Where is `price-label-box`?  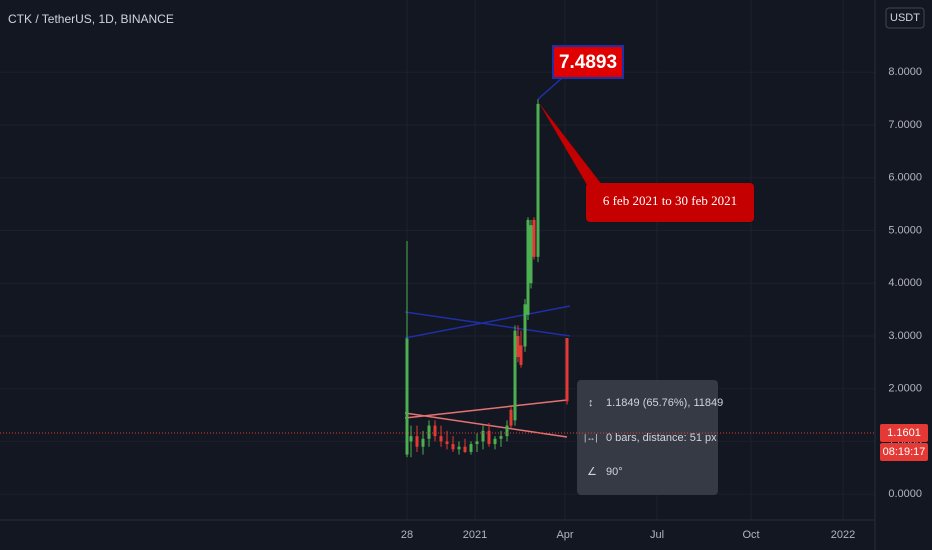 price-label-box is located at coordinates (904, 432).